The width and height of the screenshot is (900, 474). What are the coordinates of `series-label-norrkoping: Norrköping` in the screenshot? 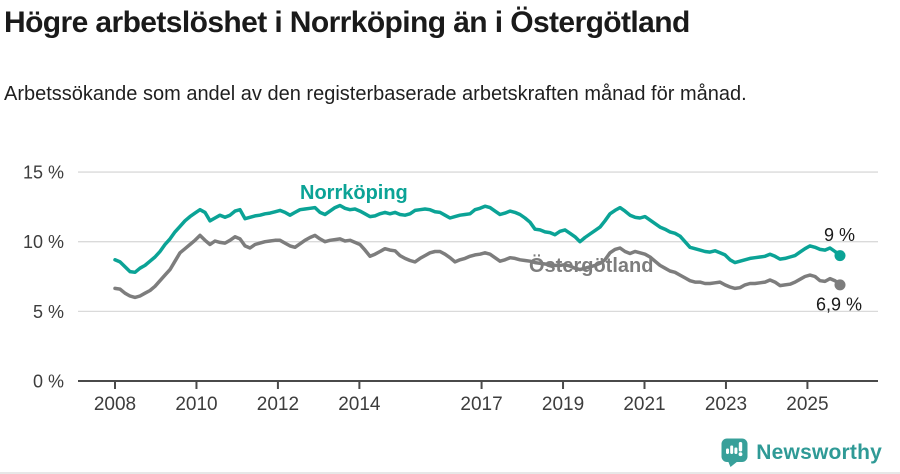 It's located at (354, 193).